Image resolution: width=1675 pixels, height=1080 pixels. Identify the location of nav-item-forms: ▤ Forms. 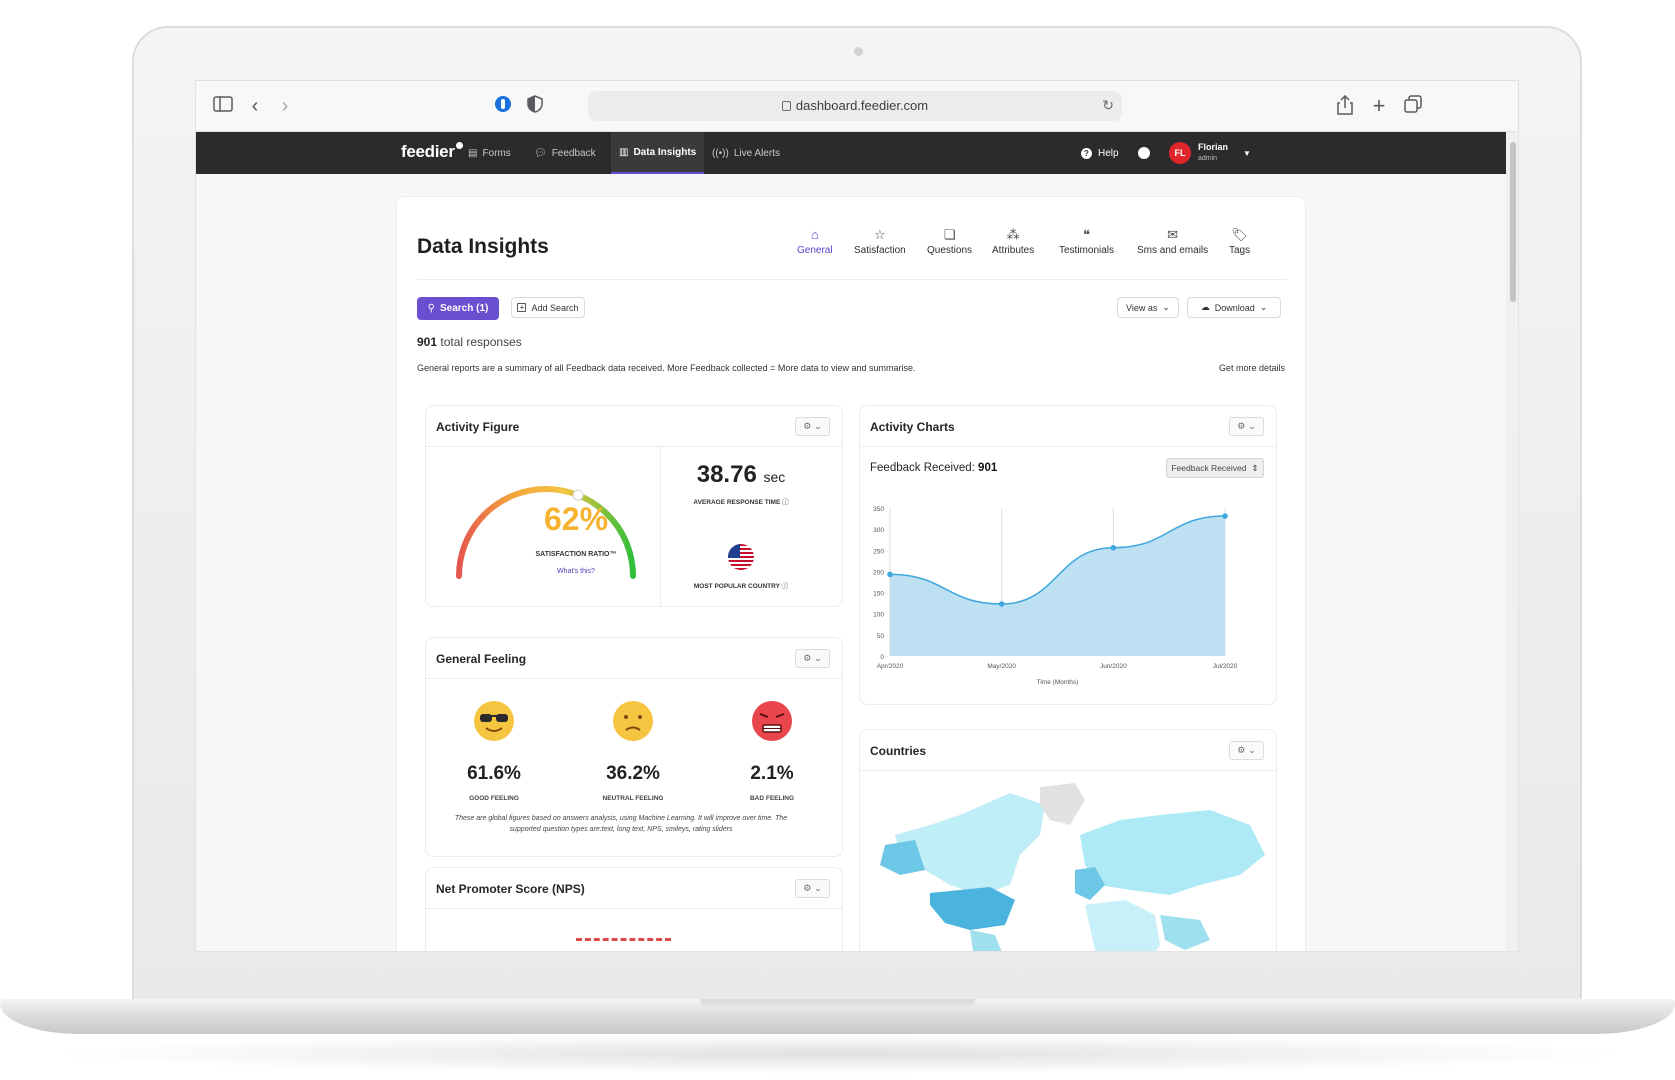
(489, 153).